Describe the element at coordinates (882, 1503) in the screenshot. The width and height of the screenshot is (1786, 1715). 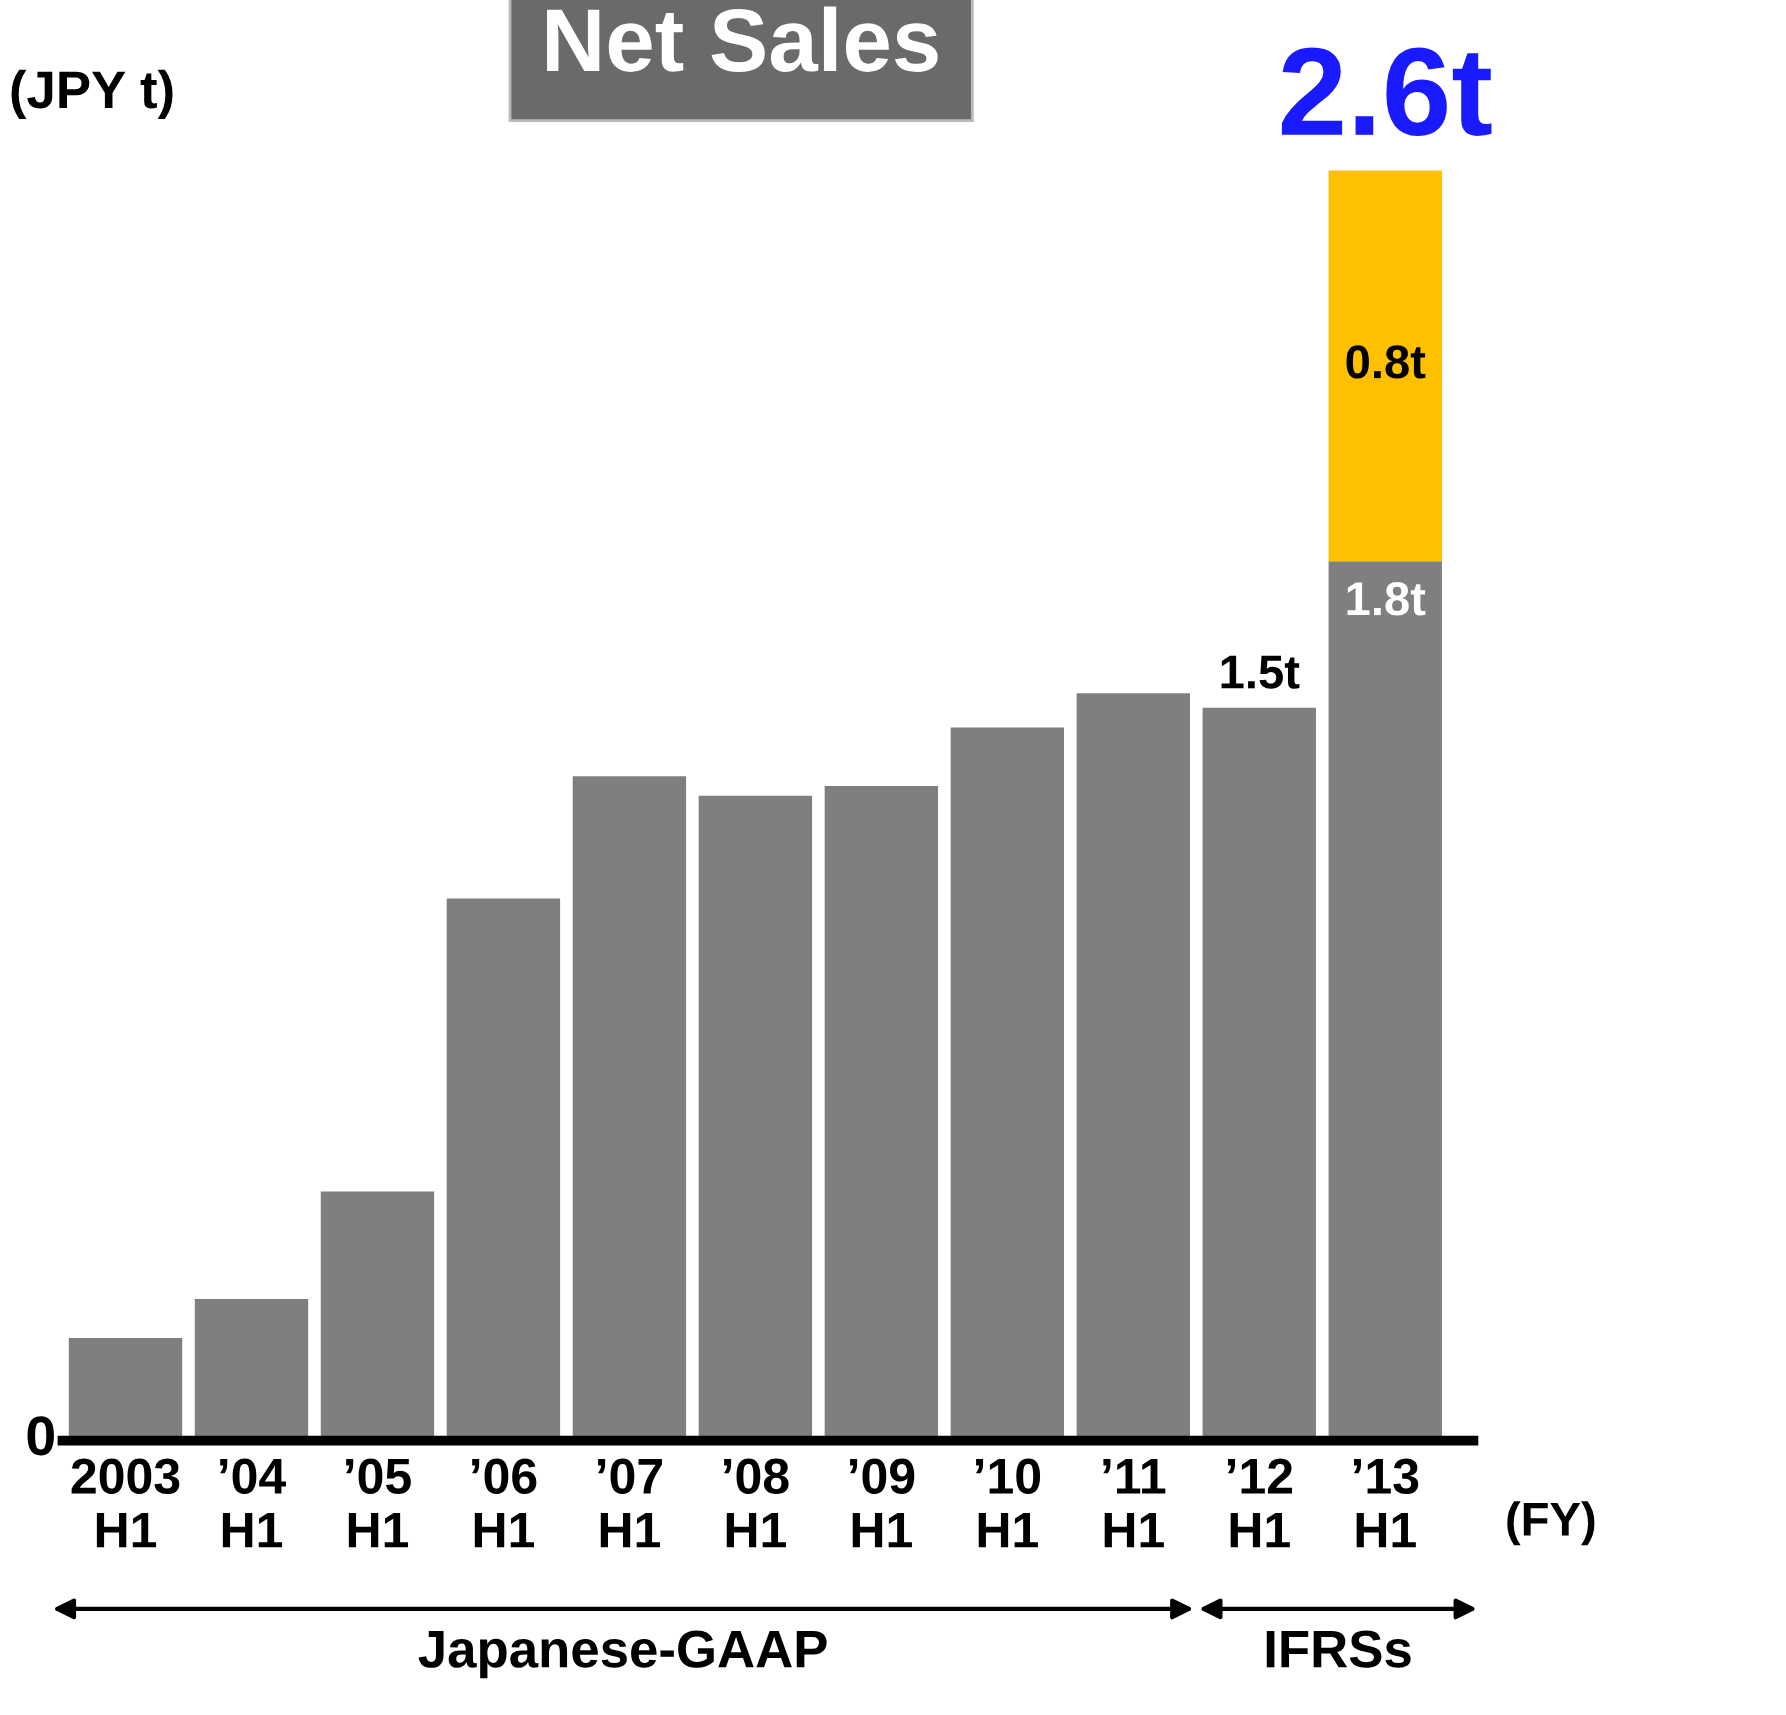
I see `x-tick-label: ’09 H1` at that location.